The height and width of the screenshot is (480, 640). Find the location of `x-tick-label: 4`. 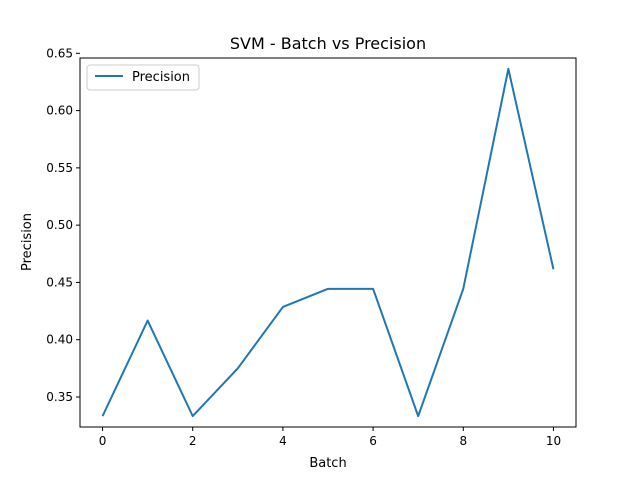

x-tick-label: 4 is located at coordinates (283, 441).